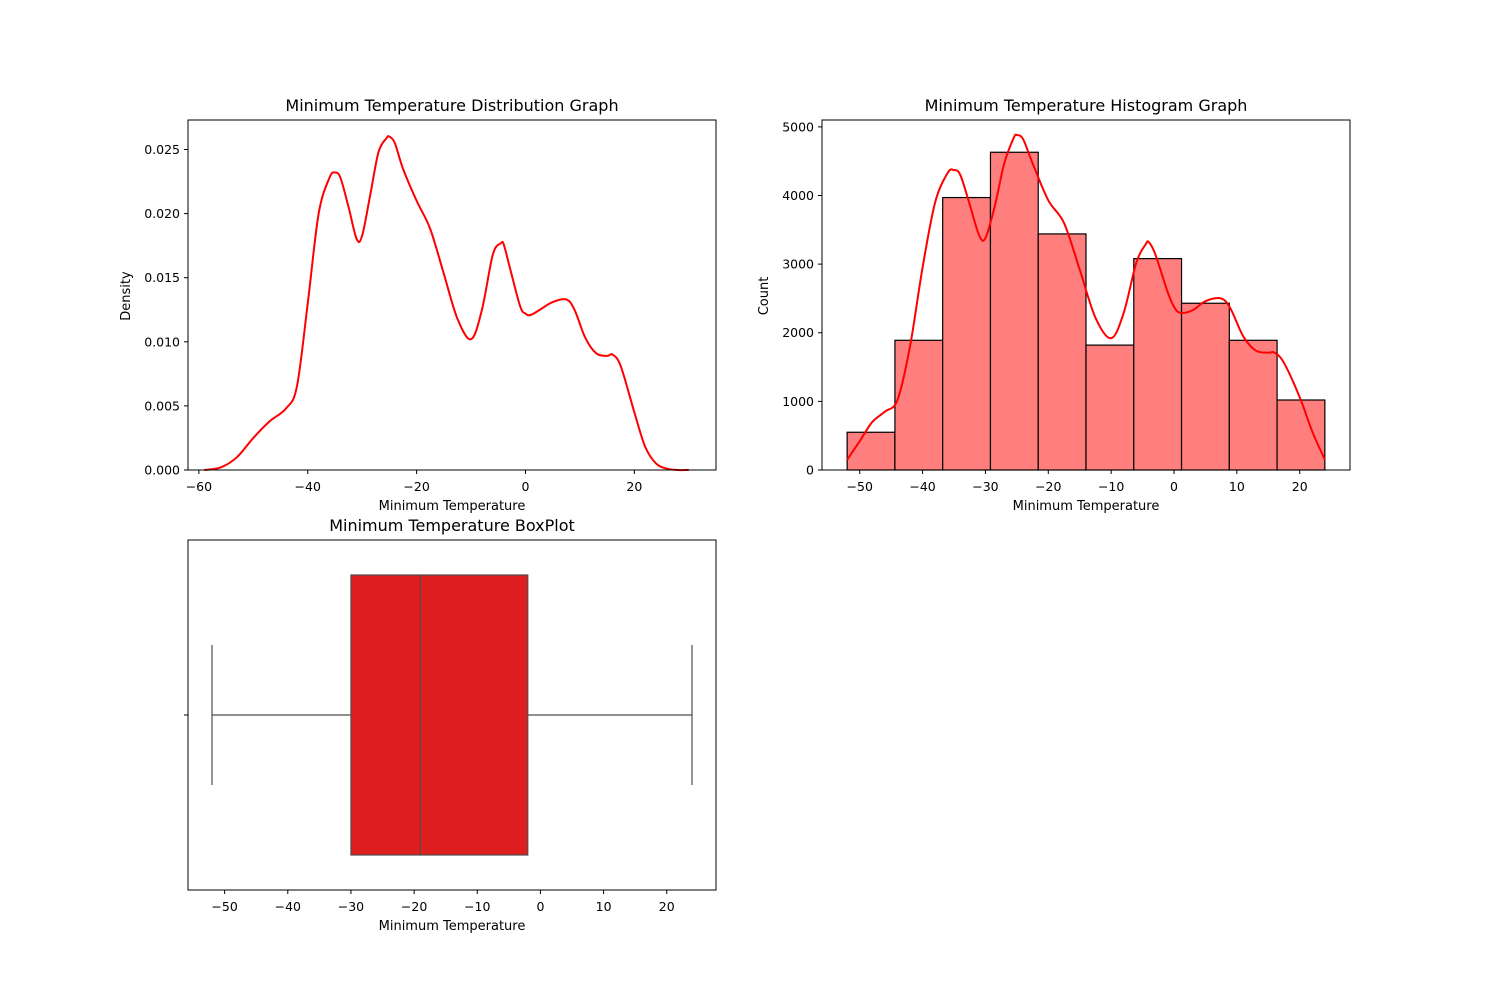 This screenshot has height=1000, width=1500. What do you see at coordinates (985, 486) in the screenshot?
I see `histogram-x-tick-label: −30` at bounding box center [985, 486].